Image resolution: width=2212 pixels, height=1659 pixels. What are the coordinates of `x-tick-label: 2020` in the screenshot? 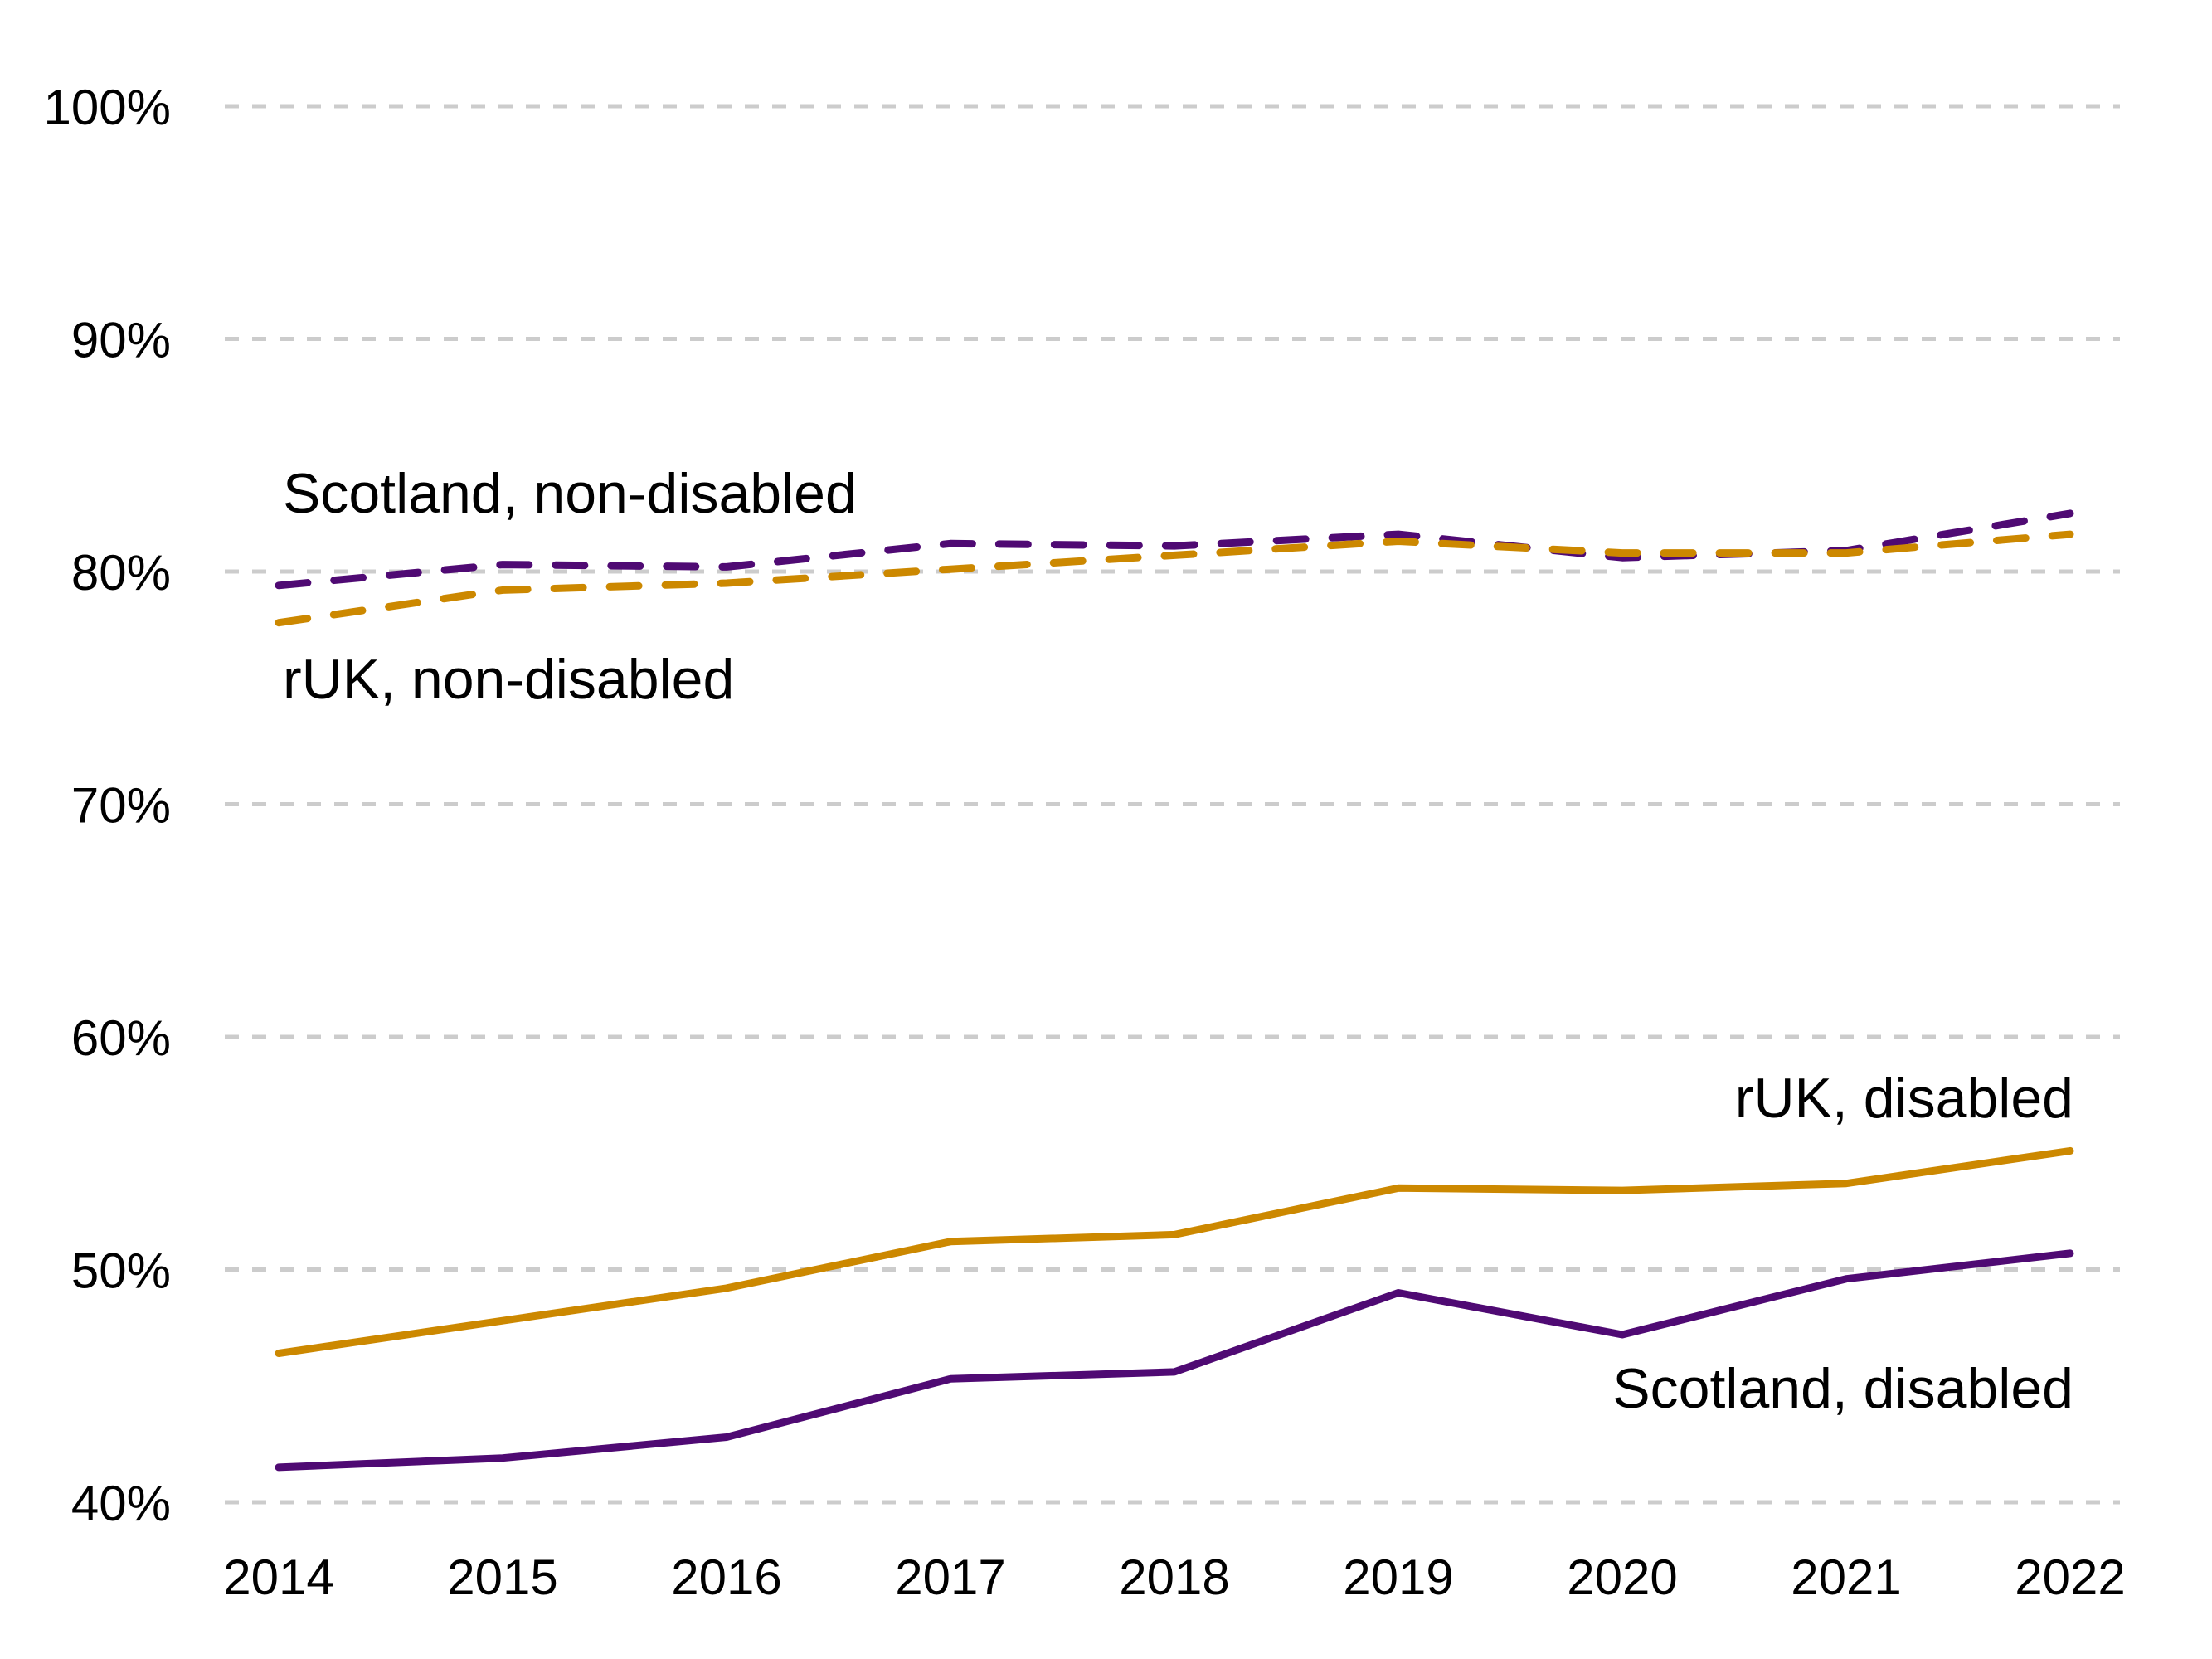 It's located at (1622, 1577).